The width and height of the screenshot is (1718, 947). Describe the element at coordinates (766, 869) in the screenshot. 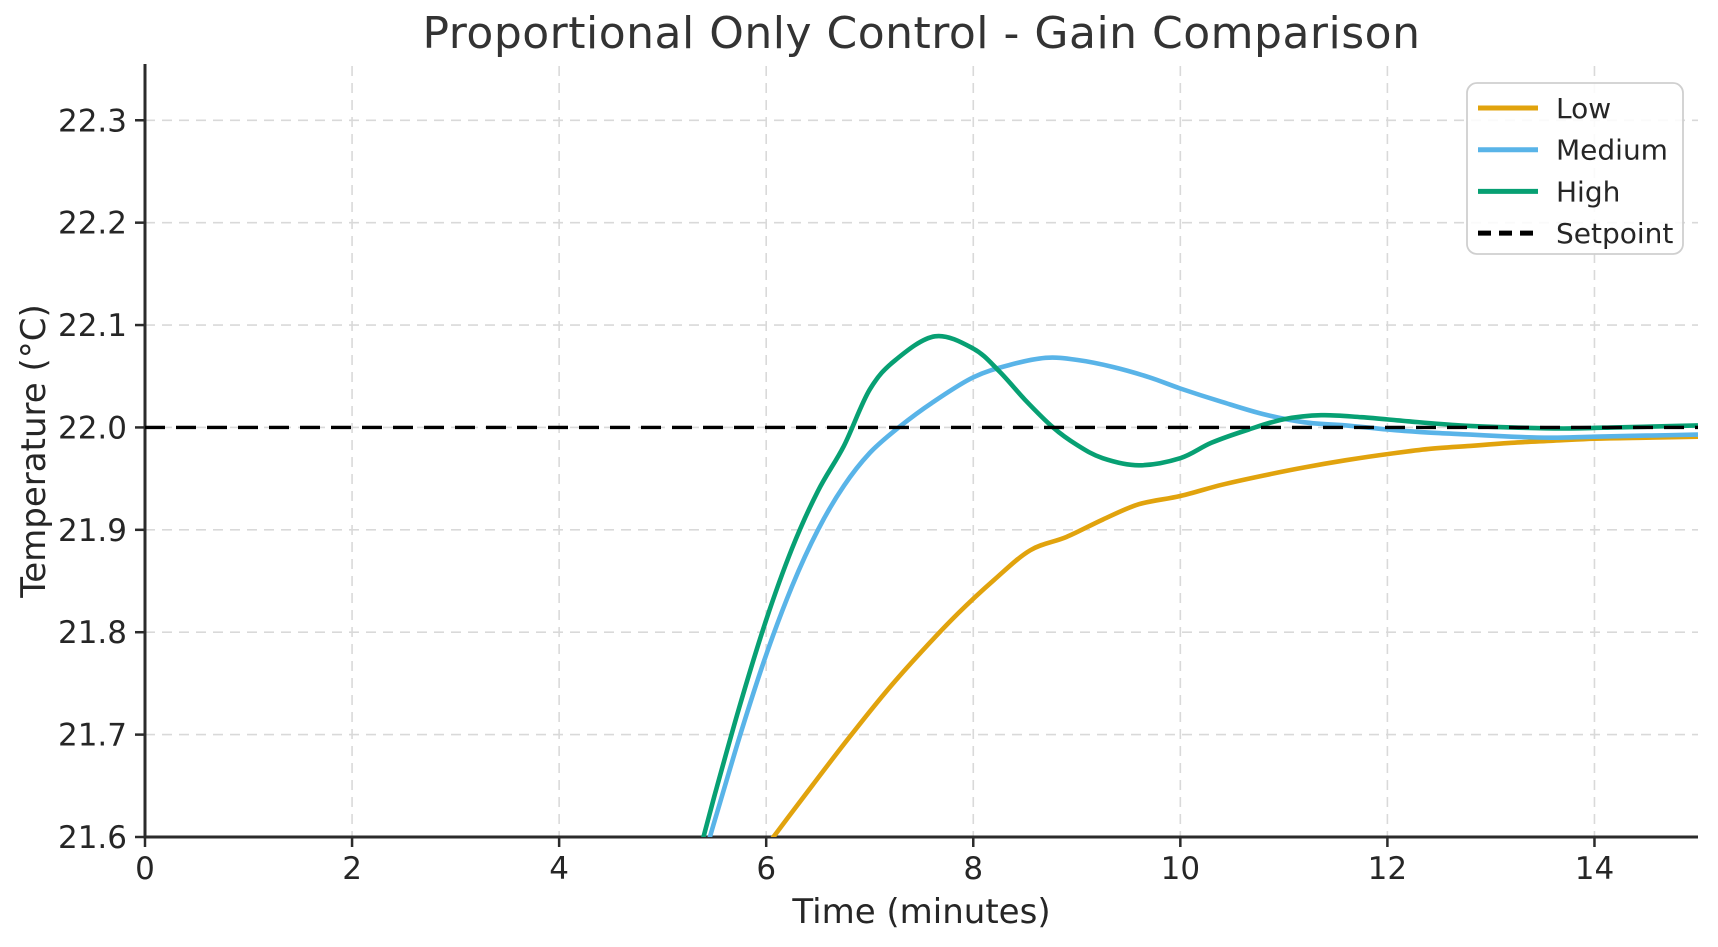

I see `x-tick-label: 6` at that location.